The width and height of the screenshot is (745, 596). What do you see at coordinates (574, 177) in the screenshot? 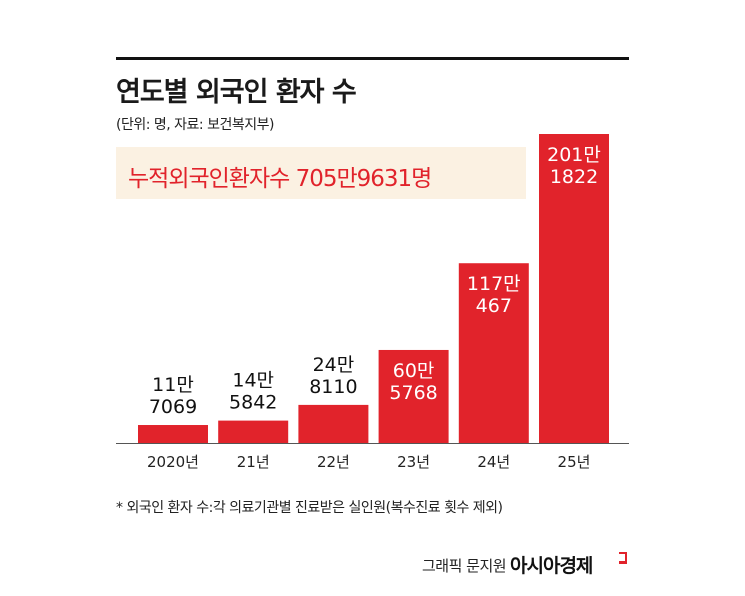
I see `bar-data-label-5-1: 1822` at bounding box center [574, 177].